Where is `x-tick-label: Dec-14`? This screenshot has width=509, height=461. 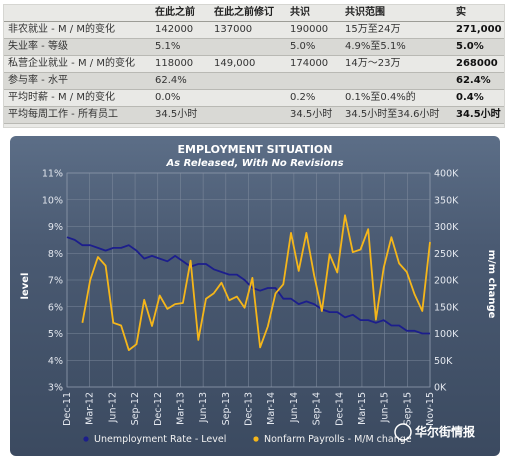
x-tick-label: Dec-14 is located at coordinates (339, 409).